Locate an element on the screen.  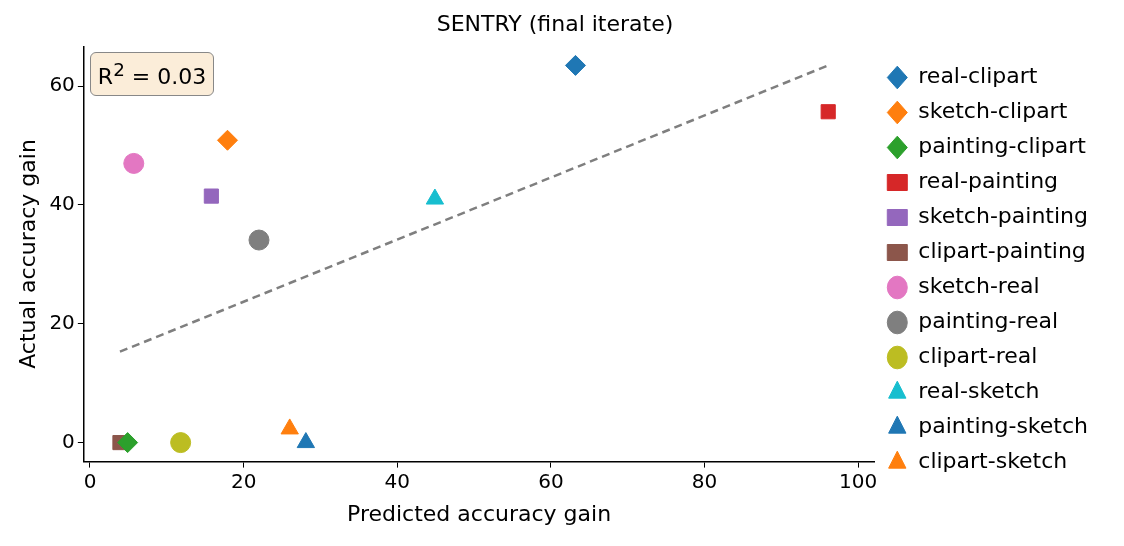
legend-label: clipart-painting is located at coordinates (1002, 251).